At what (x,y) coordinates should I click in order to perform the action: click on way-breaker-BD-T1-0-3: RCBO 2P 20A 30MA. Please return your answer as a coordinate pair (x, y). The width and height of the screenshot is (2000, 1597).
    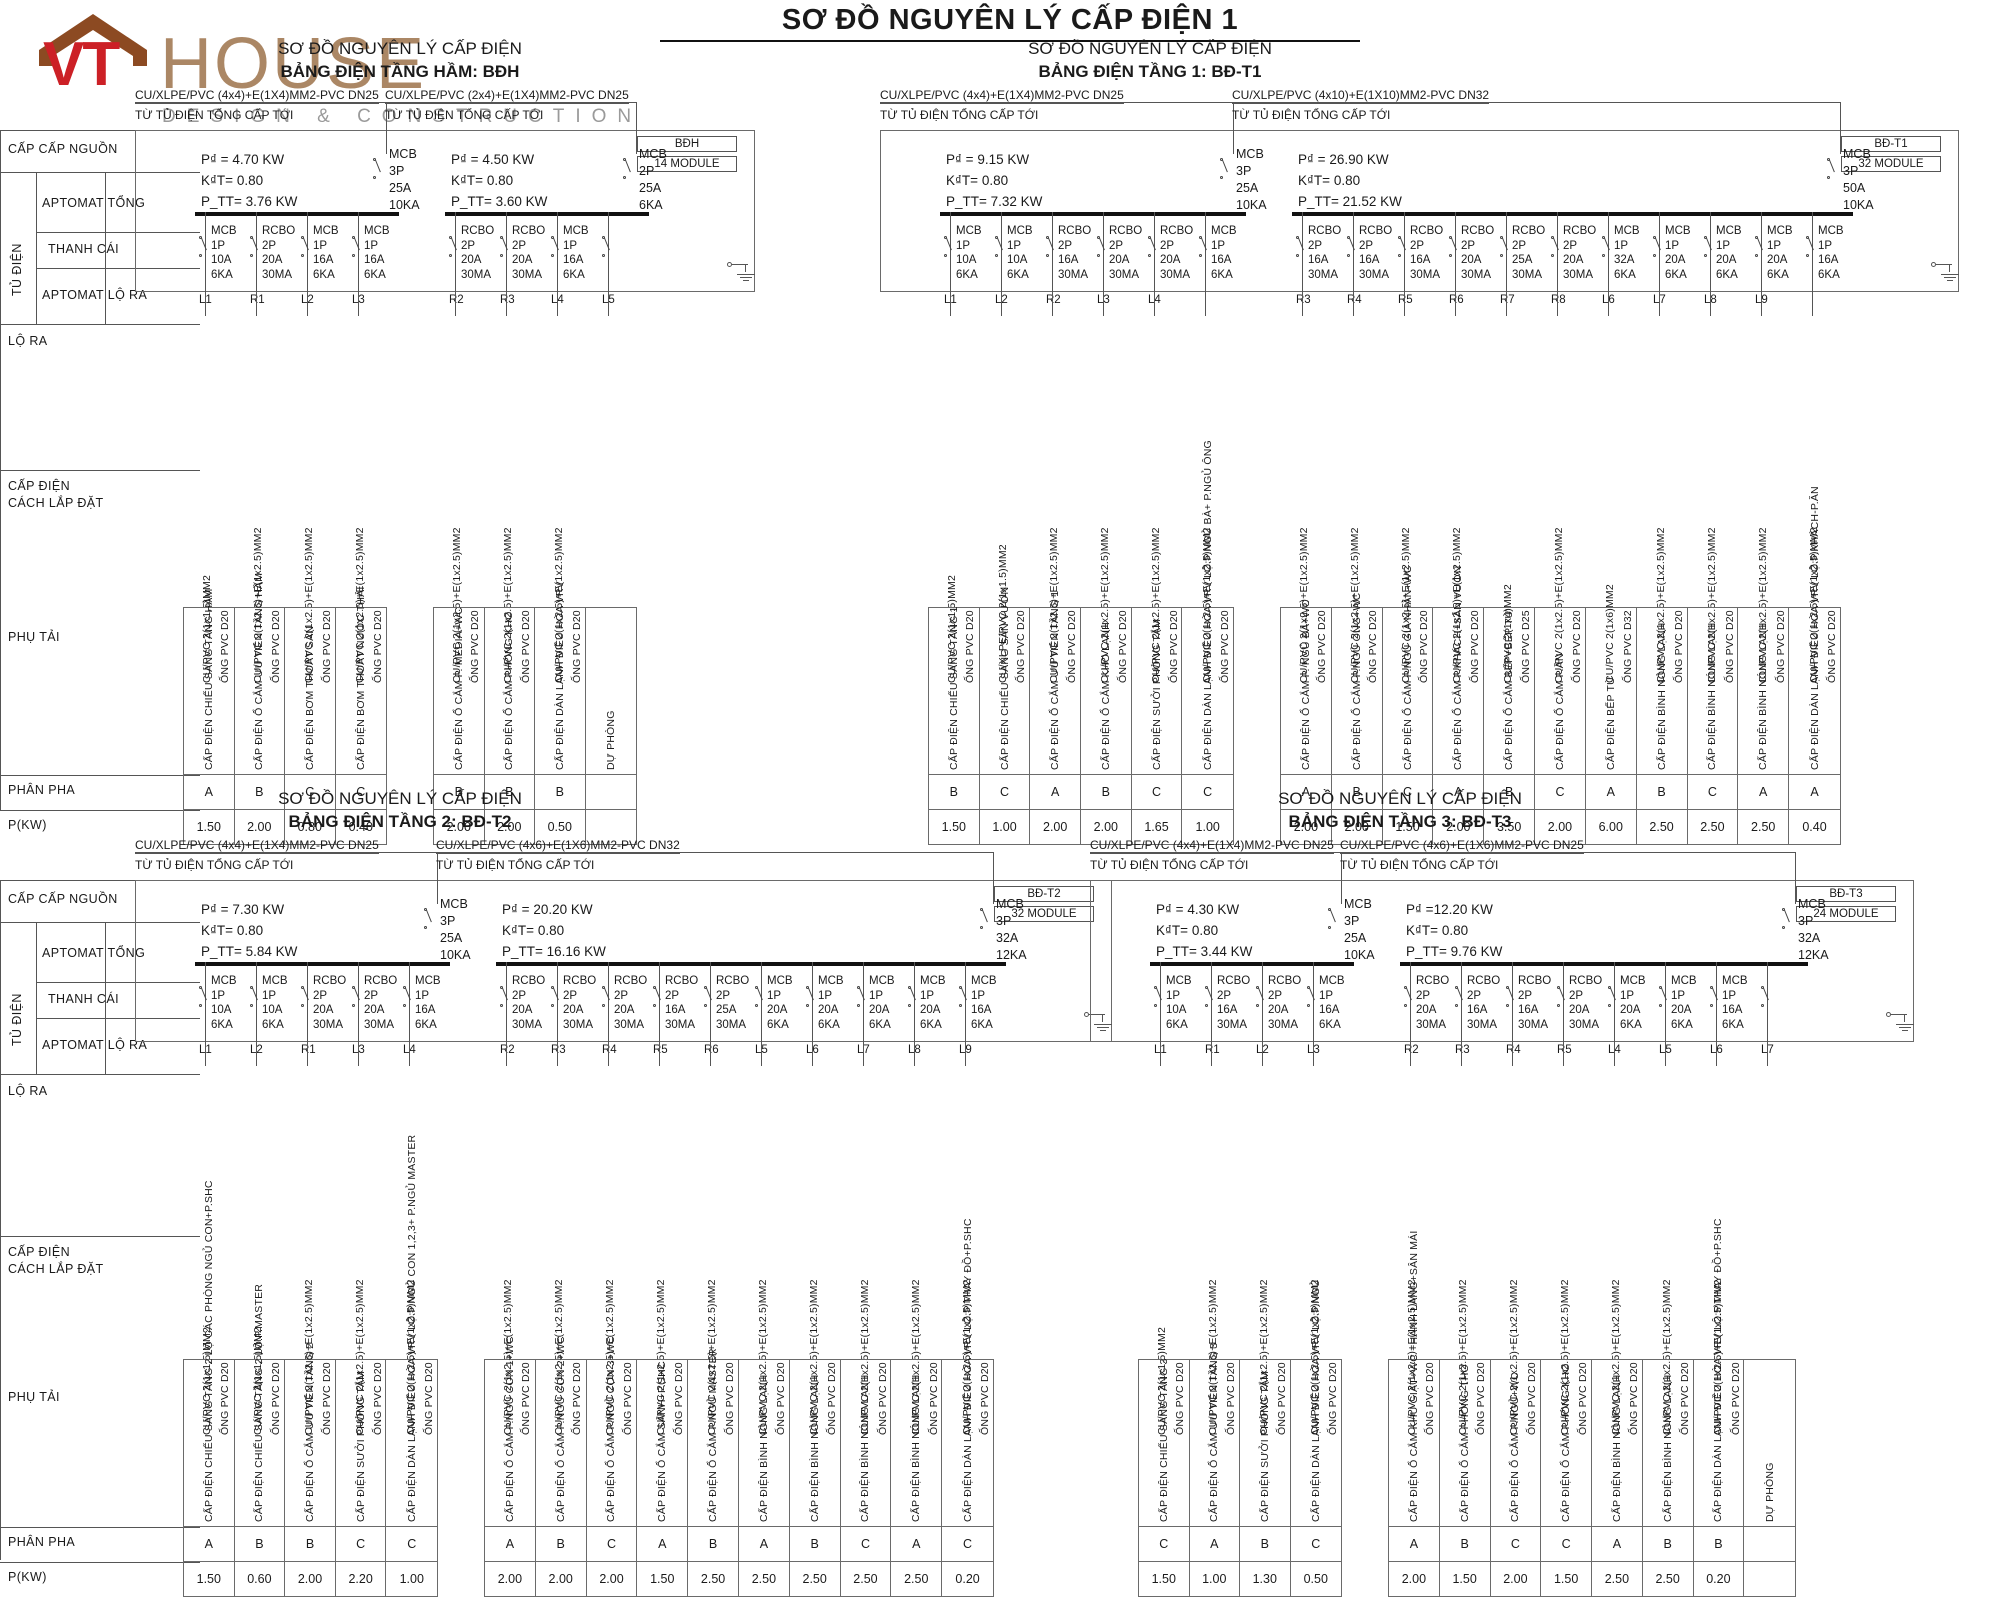
    Looking at the image, I should click on (1125, 253).